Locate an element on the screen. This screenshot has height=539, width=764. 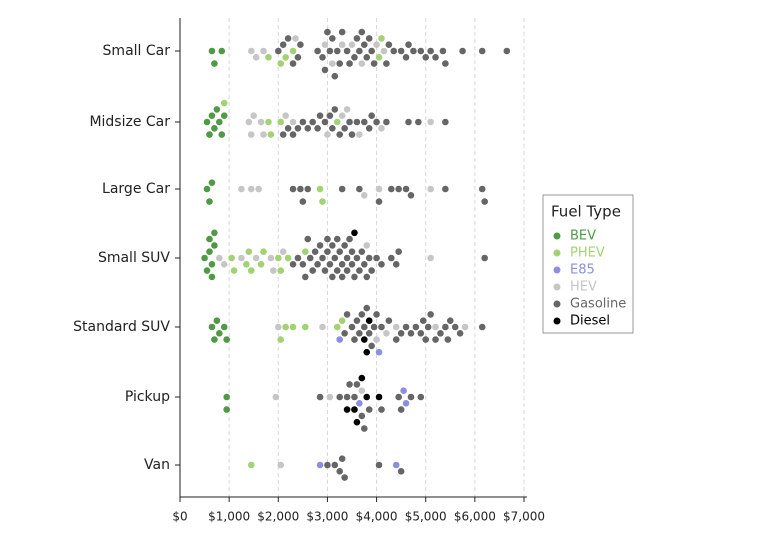
y-tick-label: Large Car is located at coordinates (136, 189).